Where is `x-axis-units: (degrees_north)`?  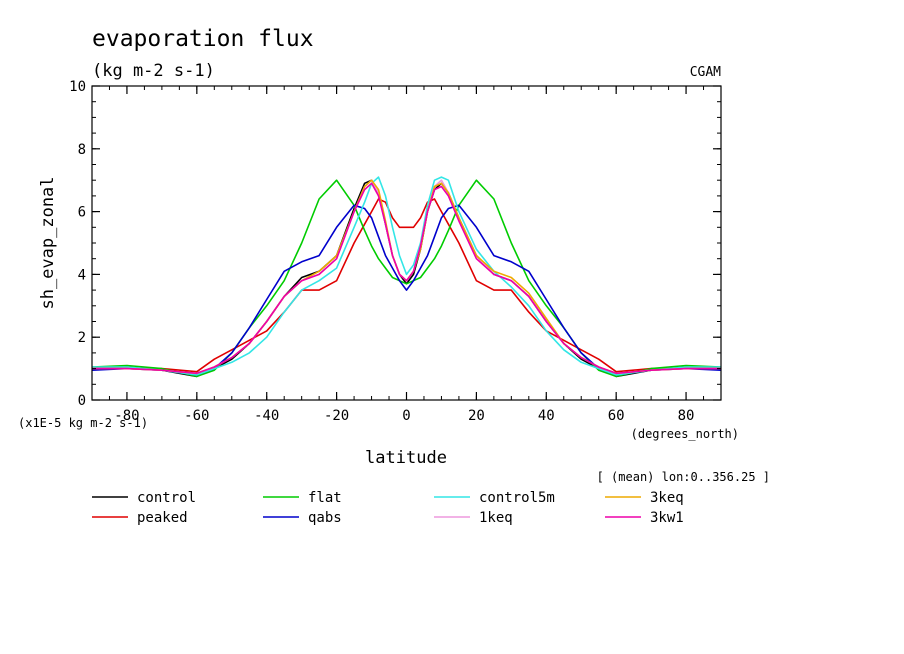 x-axis-units: (degrees_north) is located at coordinates (685, 434).